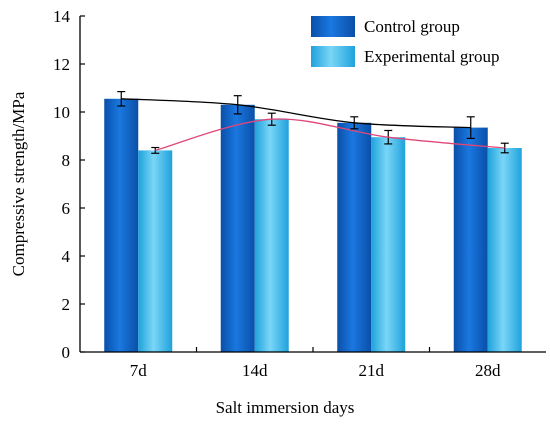 The height and width of the screenshot is (425, 550). What do you see at coordinates (18, 183) in the screenshot?
I see `y-axis-label: Compressive strength/MPa` at bounding box center [18, 183].